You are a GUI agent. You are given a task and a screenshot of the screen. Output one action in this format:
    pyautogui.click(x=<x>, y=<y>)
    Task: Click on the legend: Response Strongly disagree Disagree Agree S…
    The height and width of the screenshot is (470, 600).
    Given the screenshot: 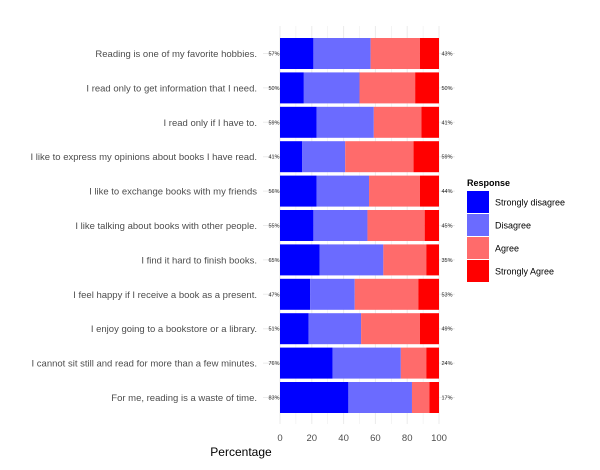 What is the action you would take?
    pyautogui.click(x=516, y=230)
    